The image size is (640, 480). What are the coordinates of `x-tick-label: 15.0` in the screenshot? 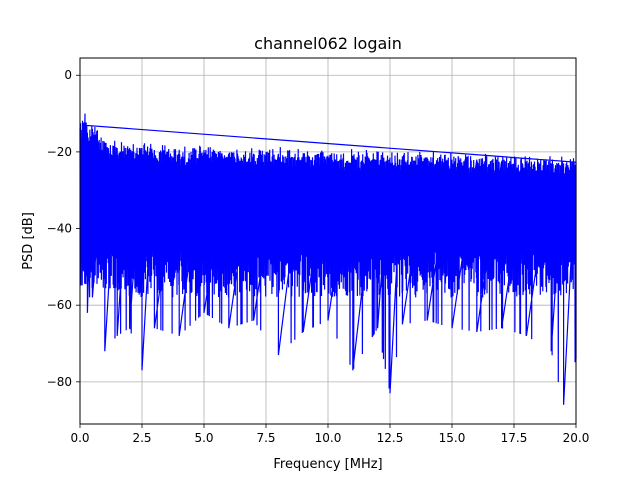 It's located at (452, 438).